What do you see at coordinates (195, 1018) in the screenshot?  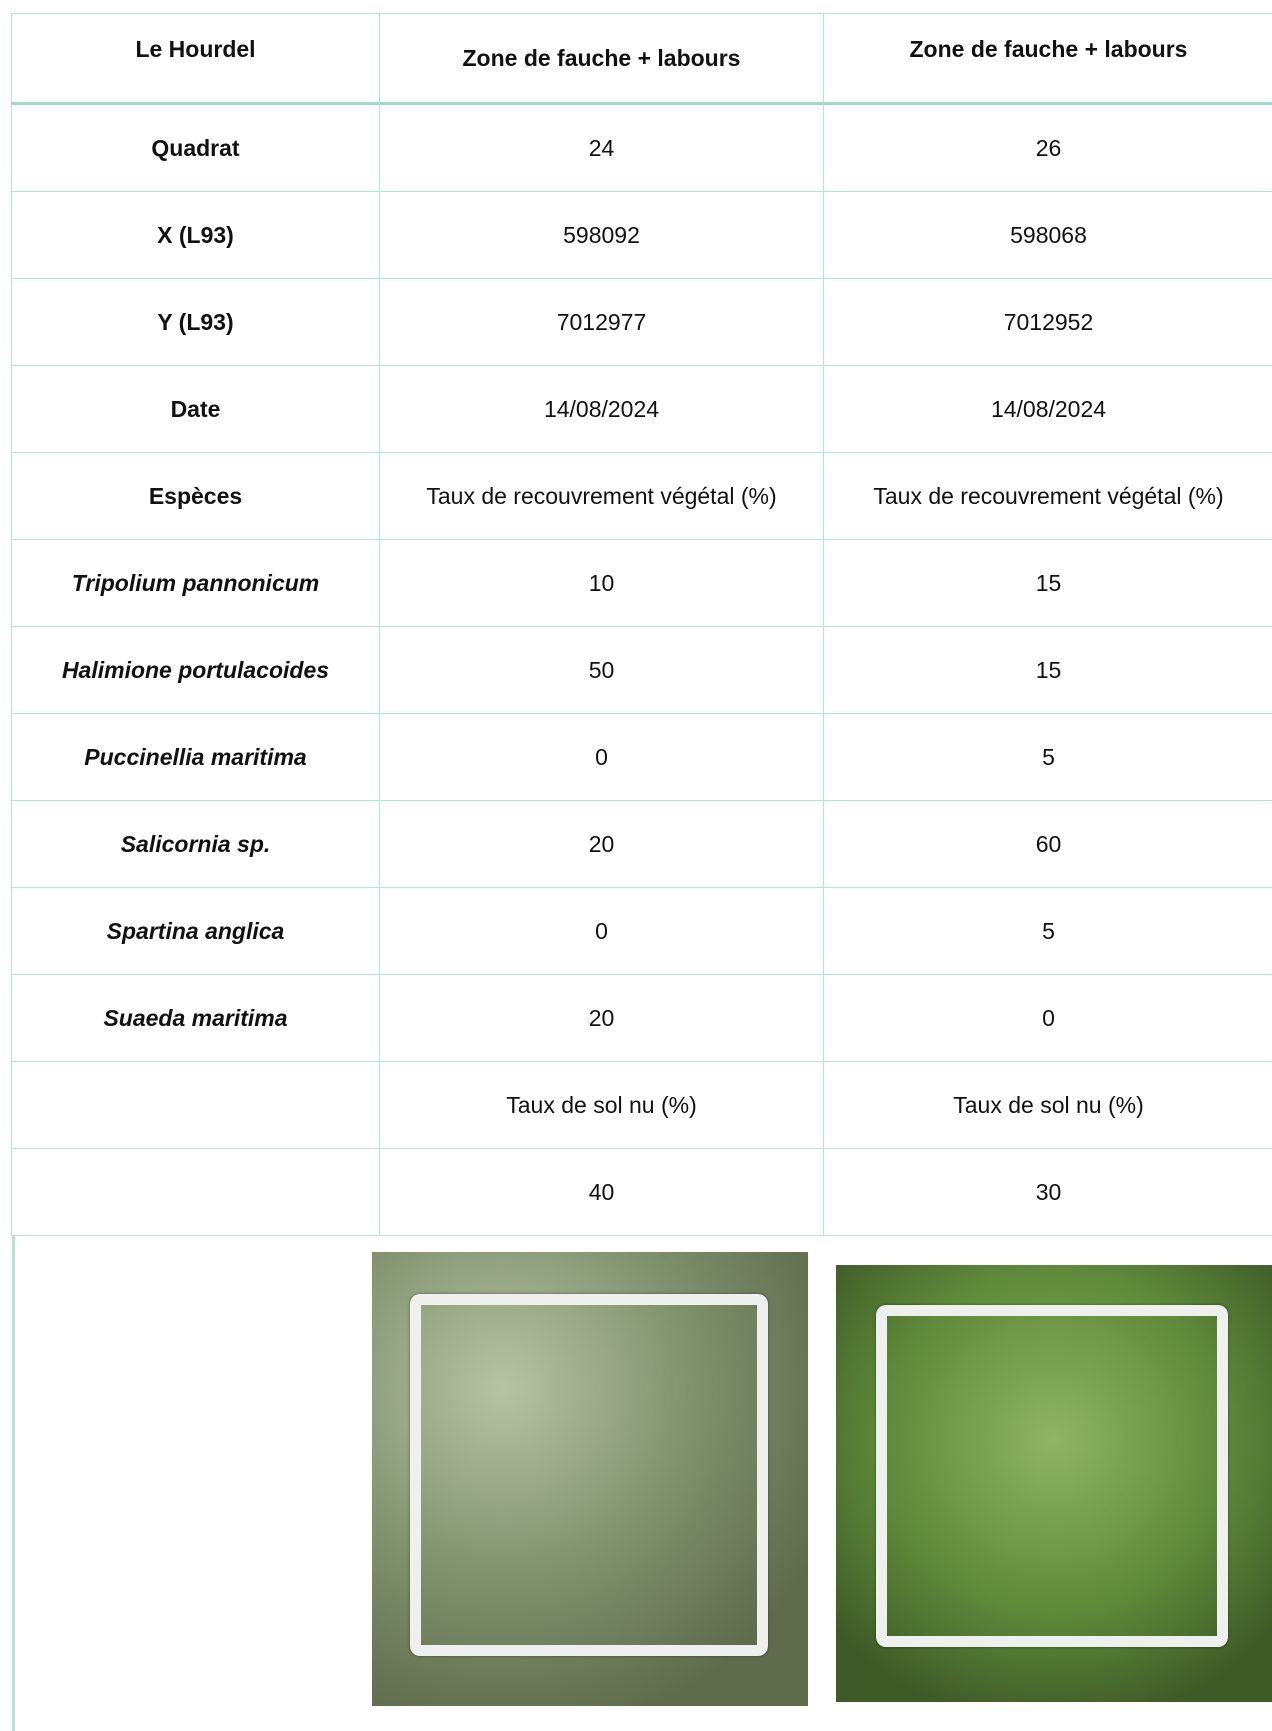 I see `row-label: Suaeda maritima` at bounding box center [195, 1018].